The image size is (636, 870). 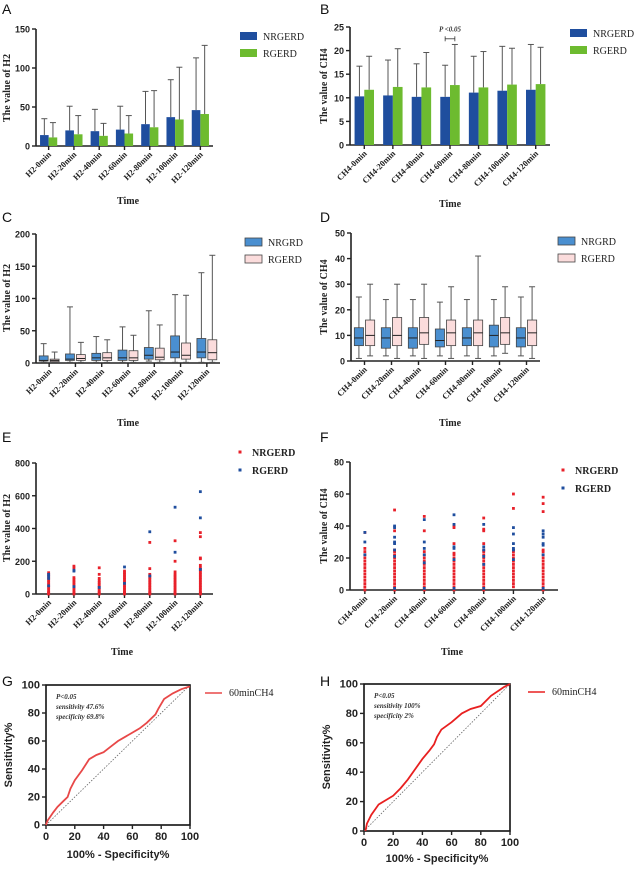 What do you see at coordinates (352, 773) in the screenshot?
I see `y-tick-label: 40` at bounding box center [352, 773].